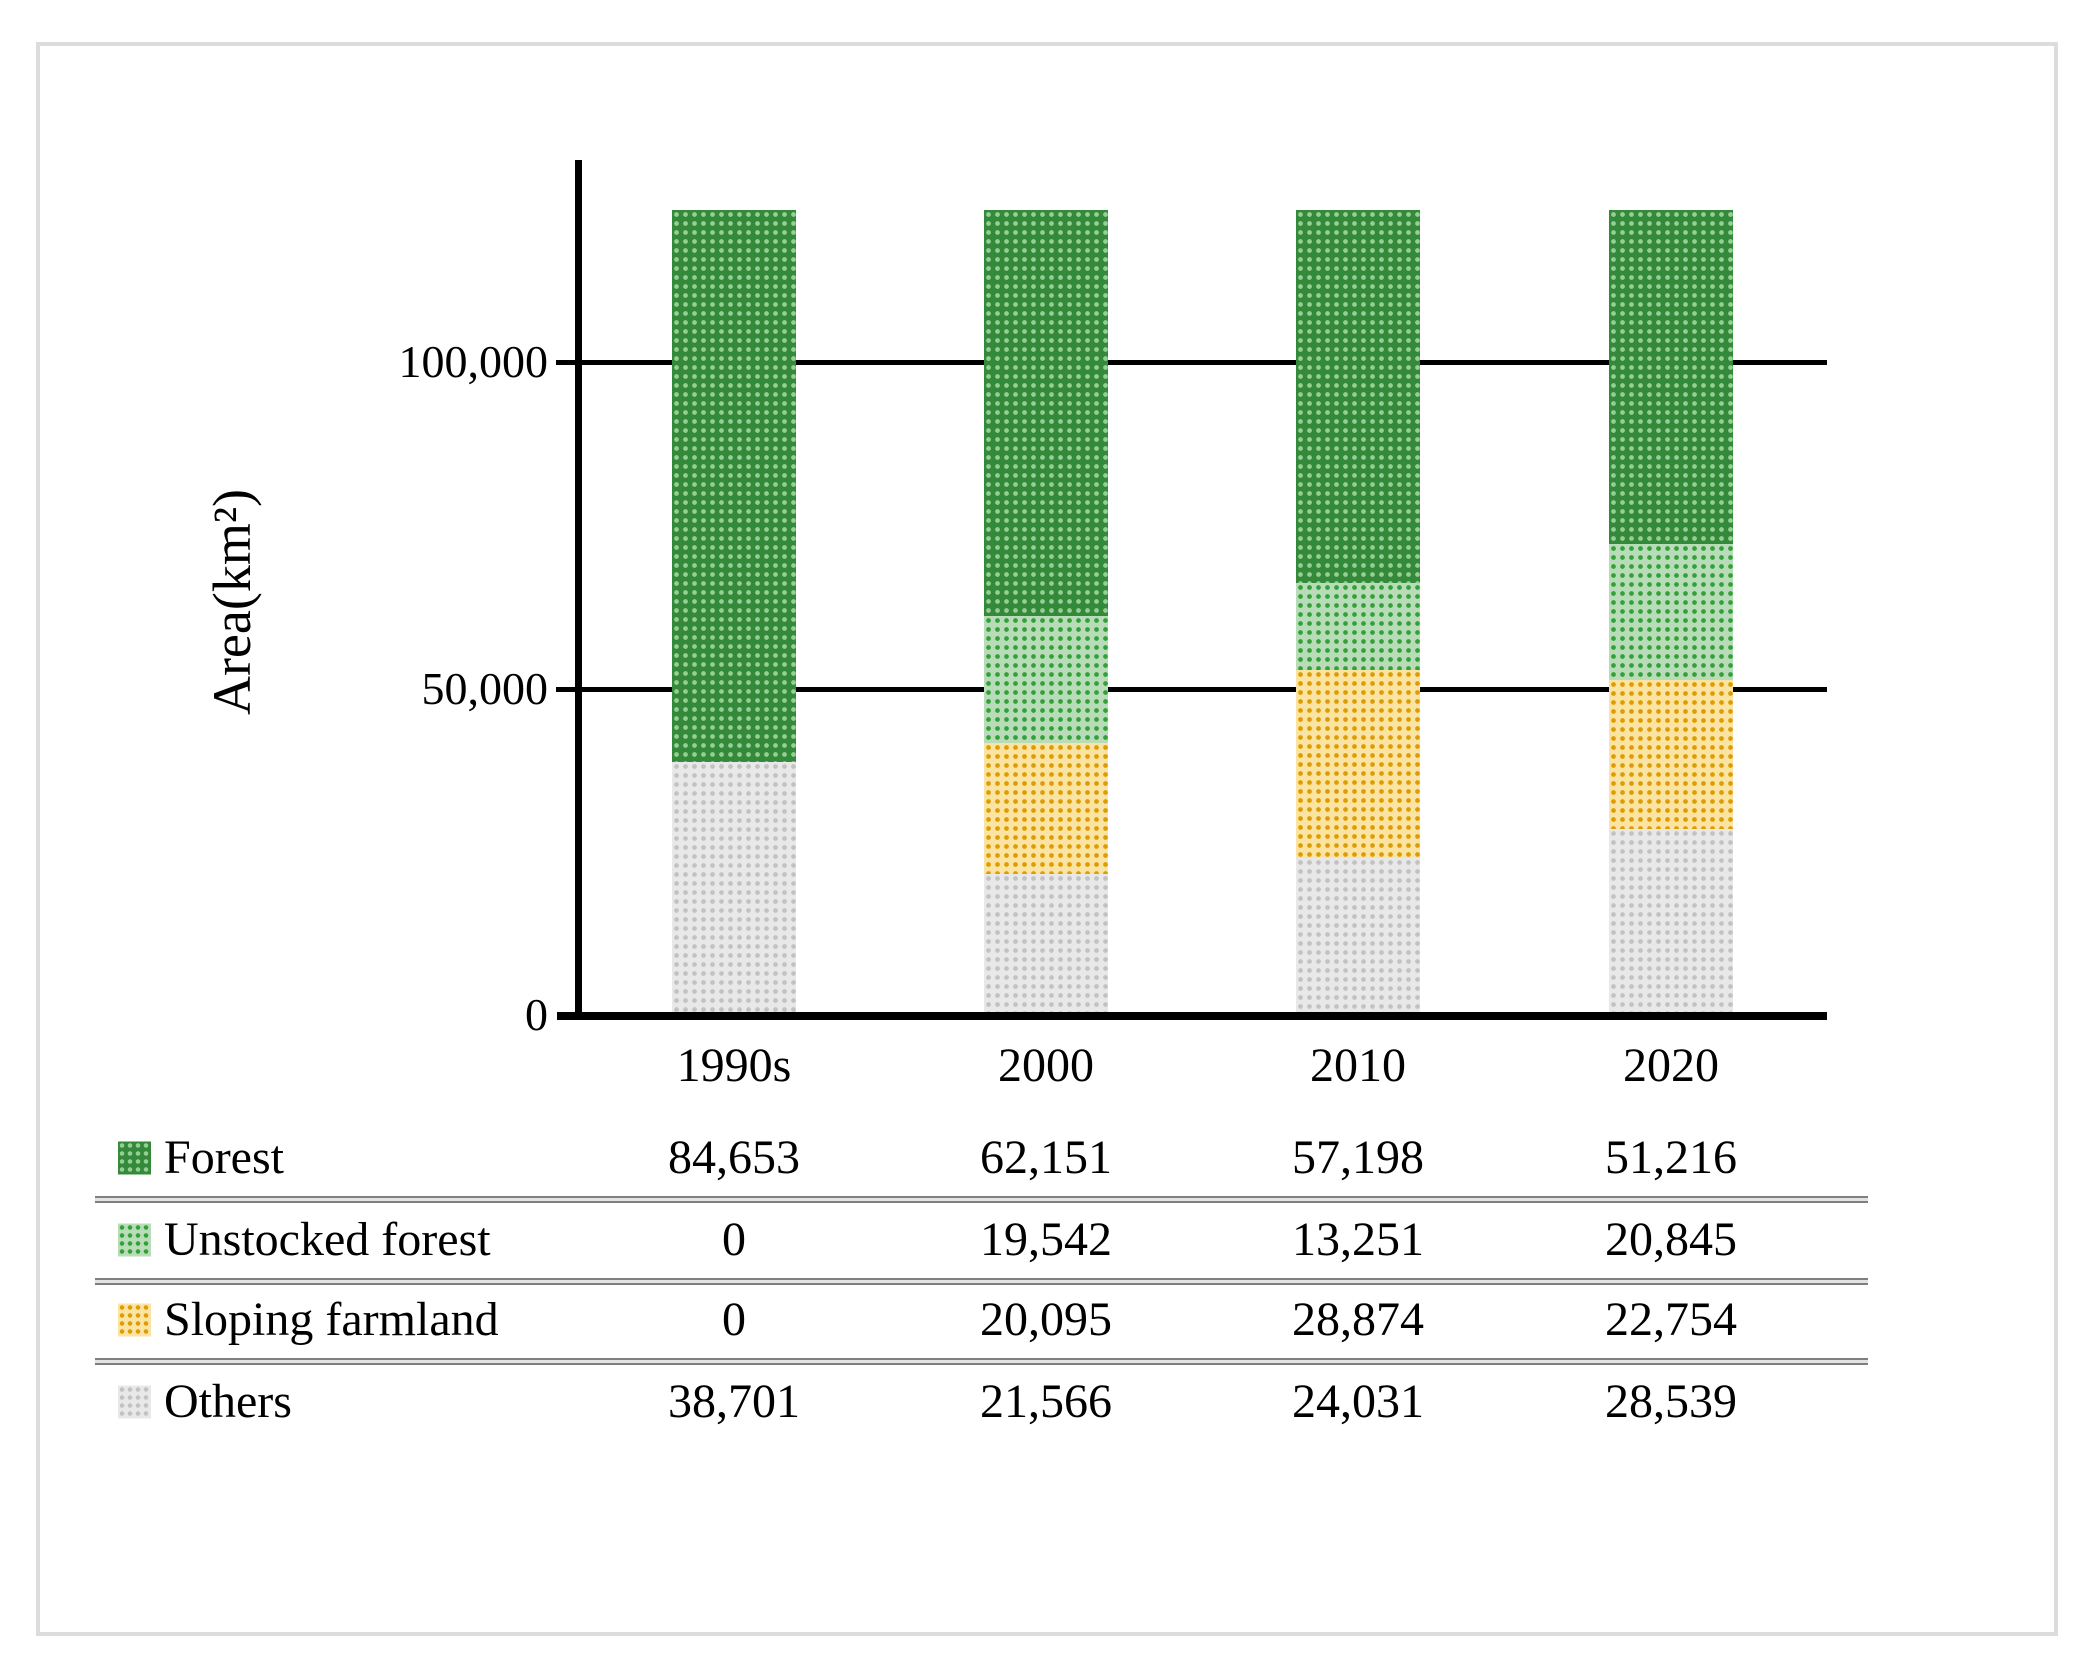 Image resolution: width=2094 pixels, height=1660 pixels. I want to click on x-category-label-2010: 2010, so click(1358, 1065).